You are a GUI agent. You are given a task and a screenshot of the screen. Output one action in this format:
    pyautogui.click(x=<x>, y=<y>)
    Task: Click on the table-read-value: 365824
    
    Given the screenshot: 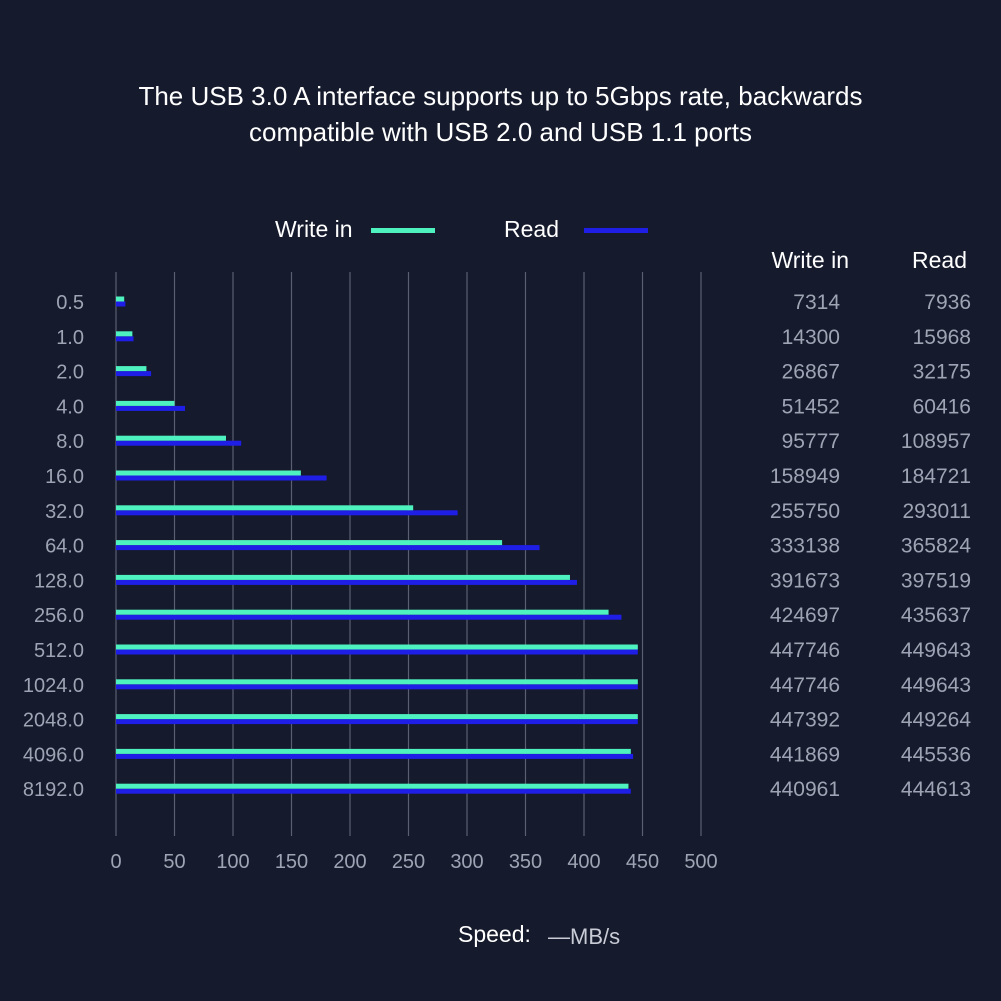 What is the action you would take?
    pyautogui.click(x=936, y=546)
    